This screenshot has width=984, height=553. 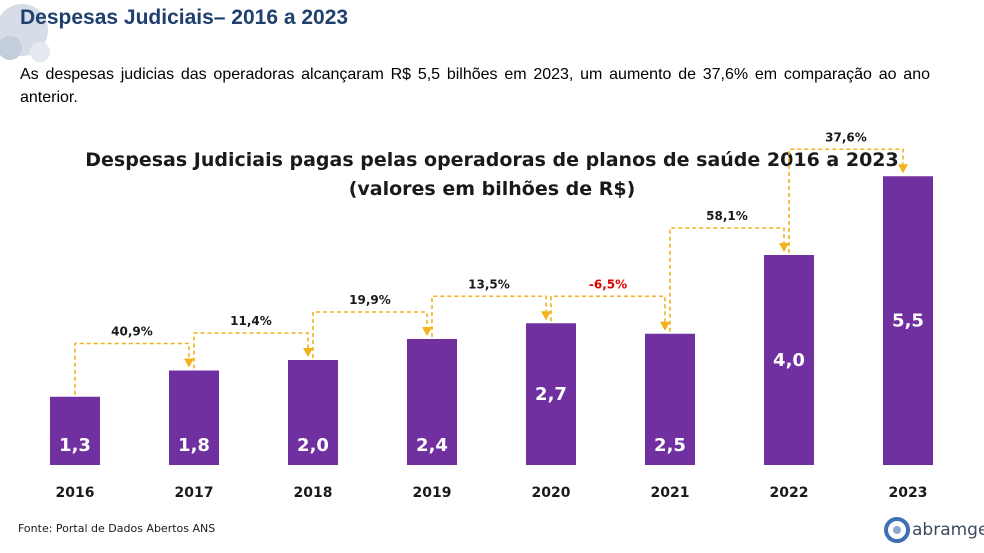 I want to click on bar-2023, so click(x=908, y=320).